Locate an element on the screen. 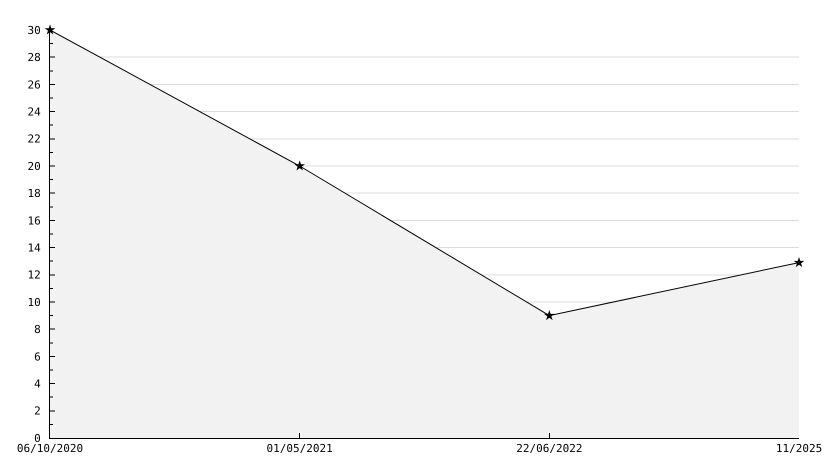  y-tick-label: 10 is located at coordinates (34, 302).